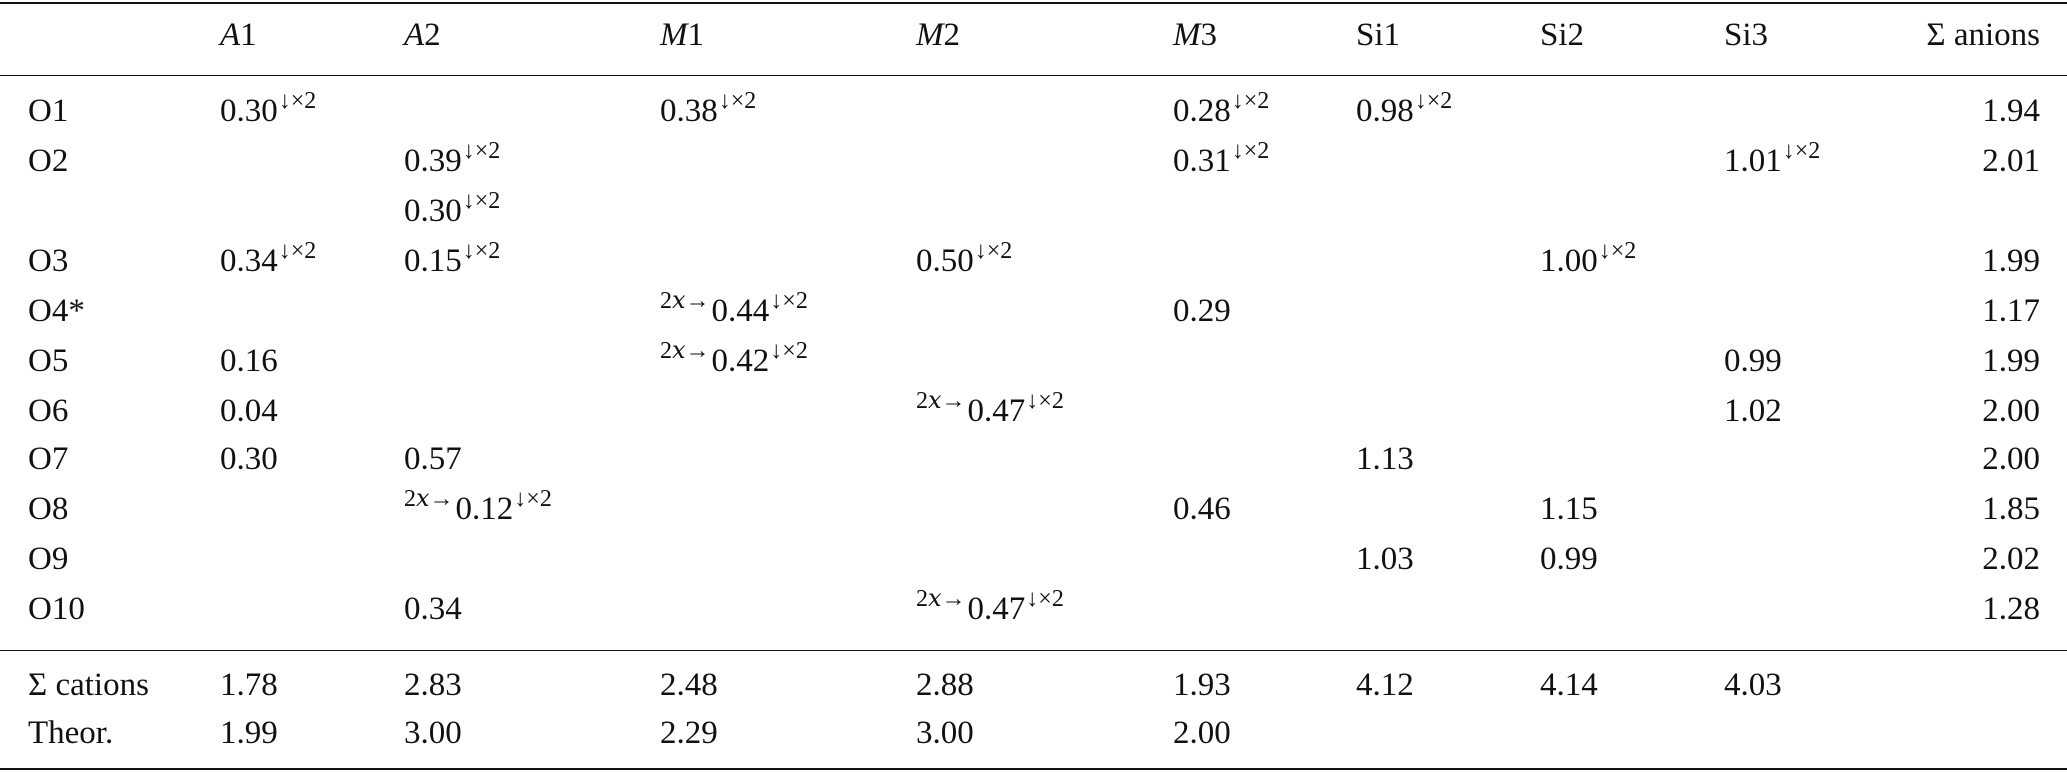 The height and width of the screenshot is (772, 2067). Describe the element at coordinates (230, 35) in the screenshot. I see `header-site-letter: A` at that location.